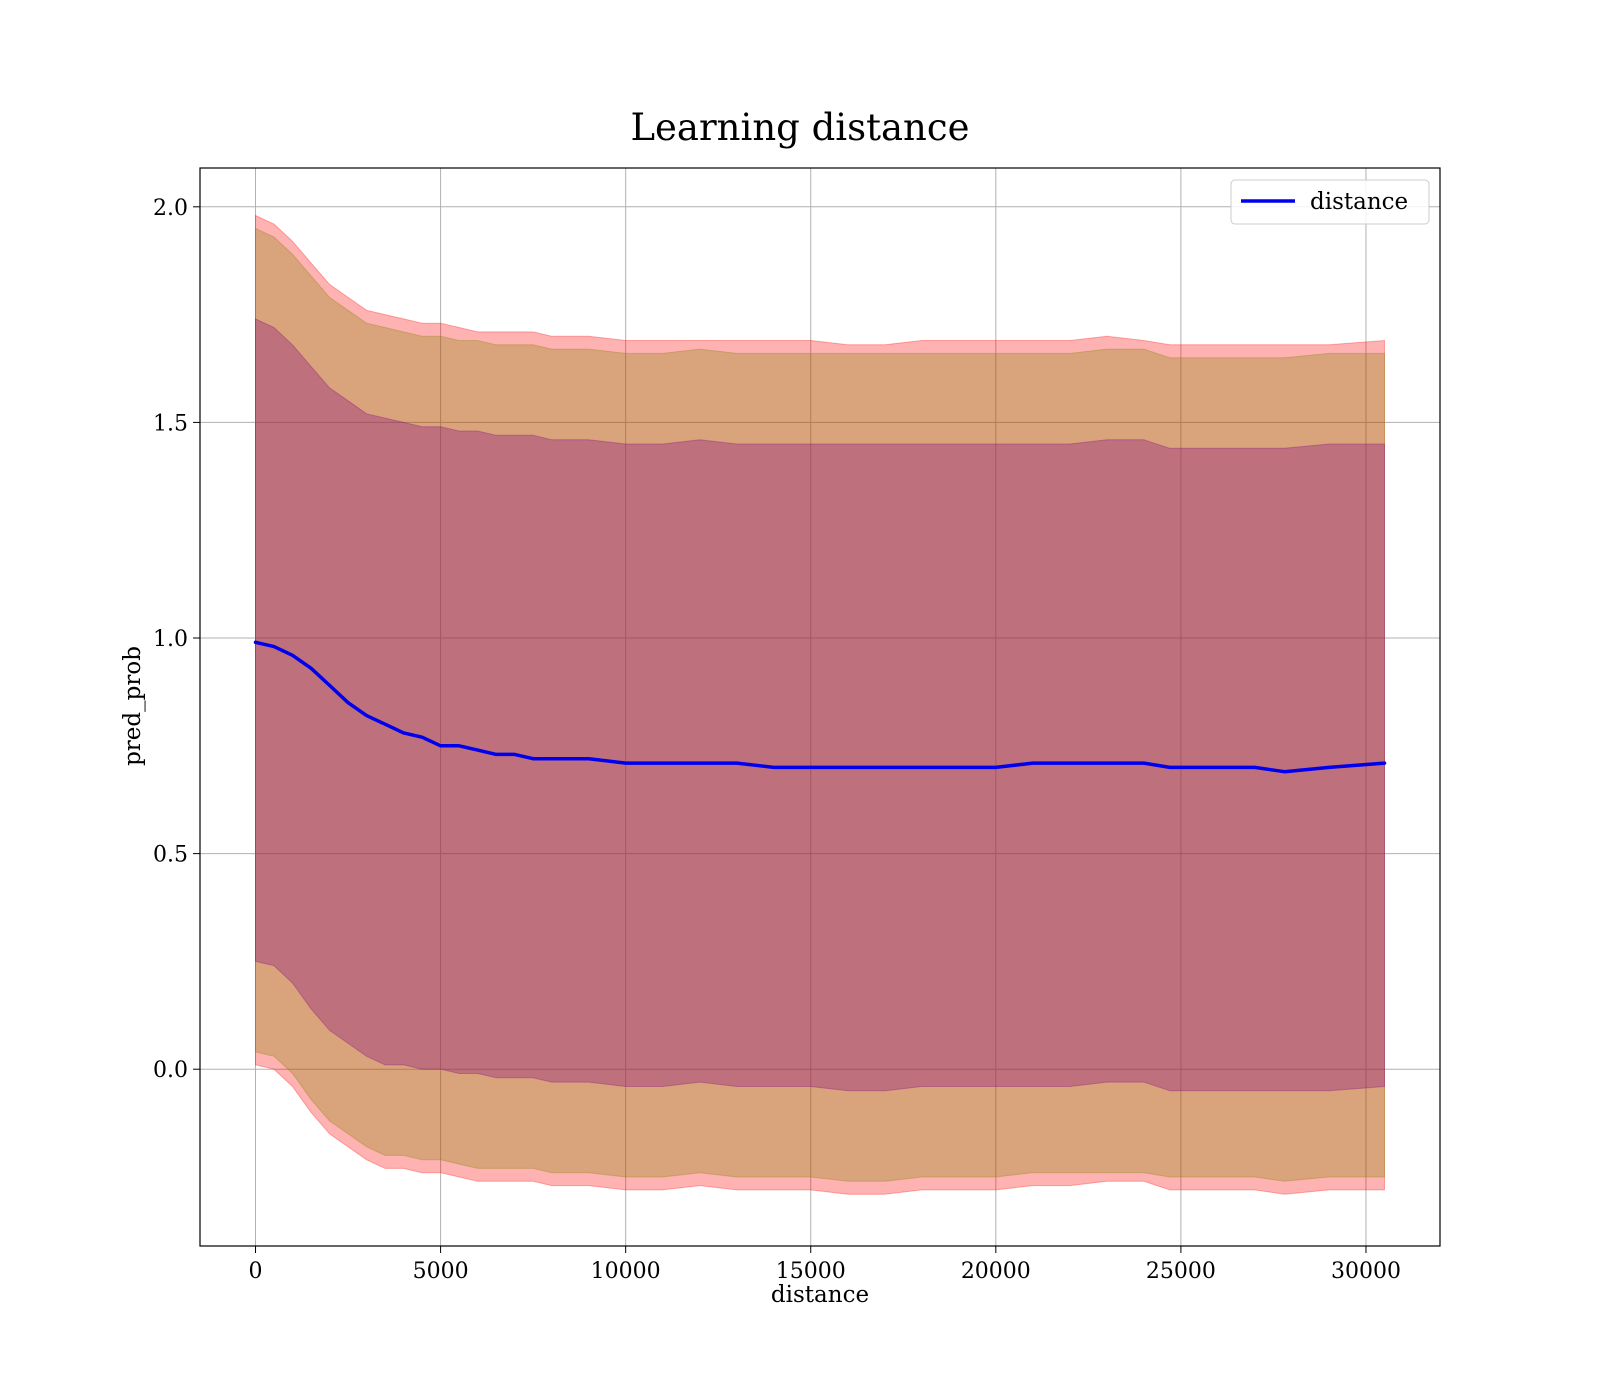 This screenshot has height=1400, width=1600. I want to click on x-axis-ticks: 0 5000 10000 15000 20000 25000 30000, so click(825, 1265).